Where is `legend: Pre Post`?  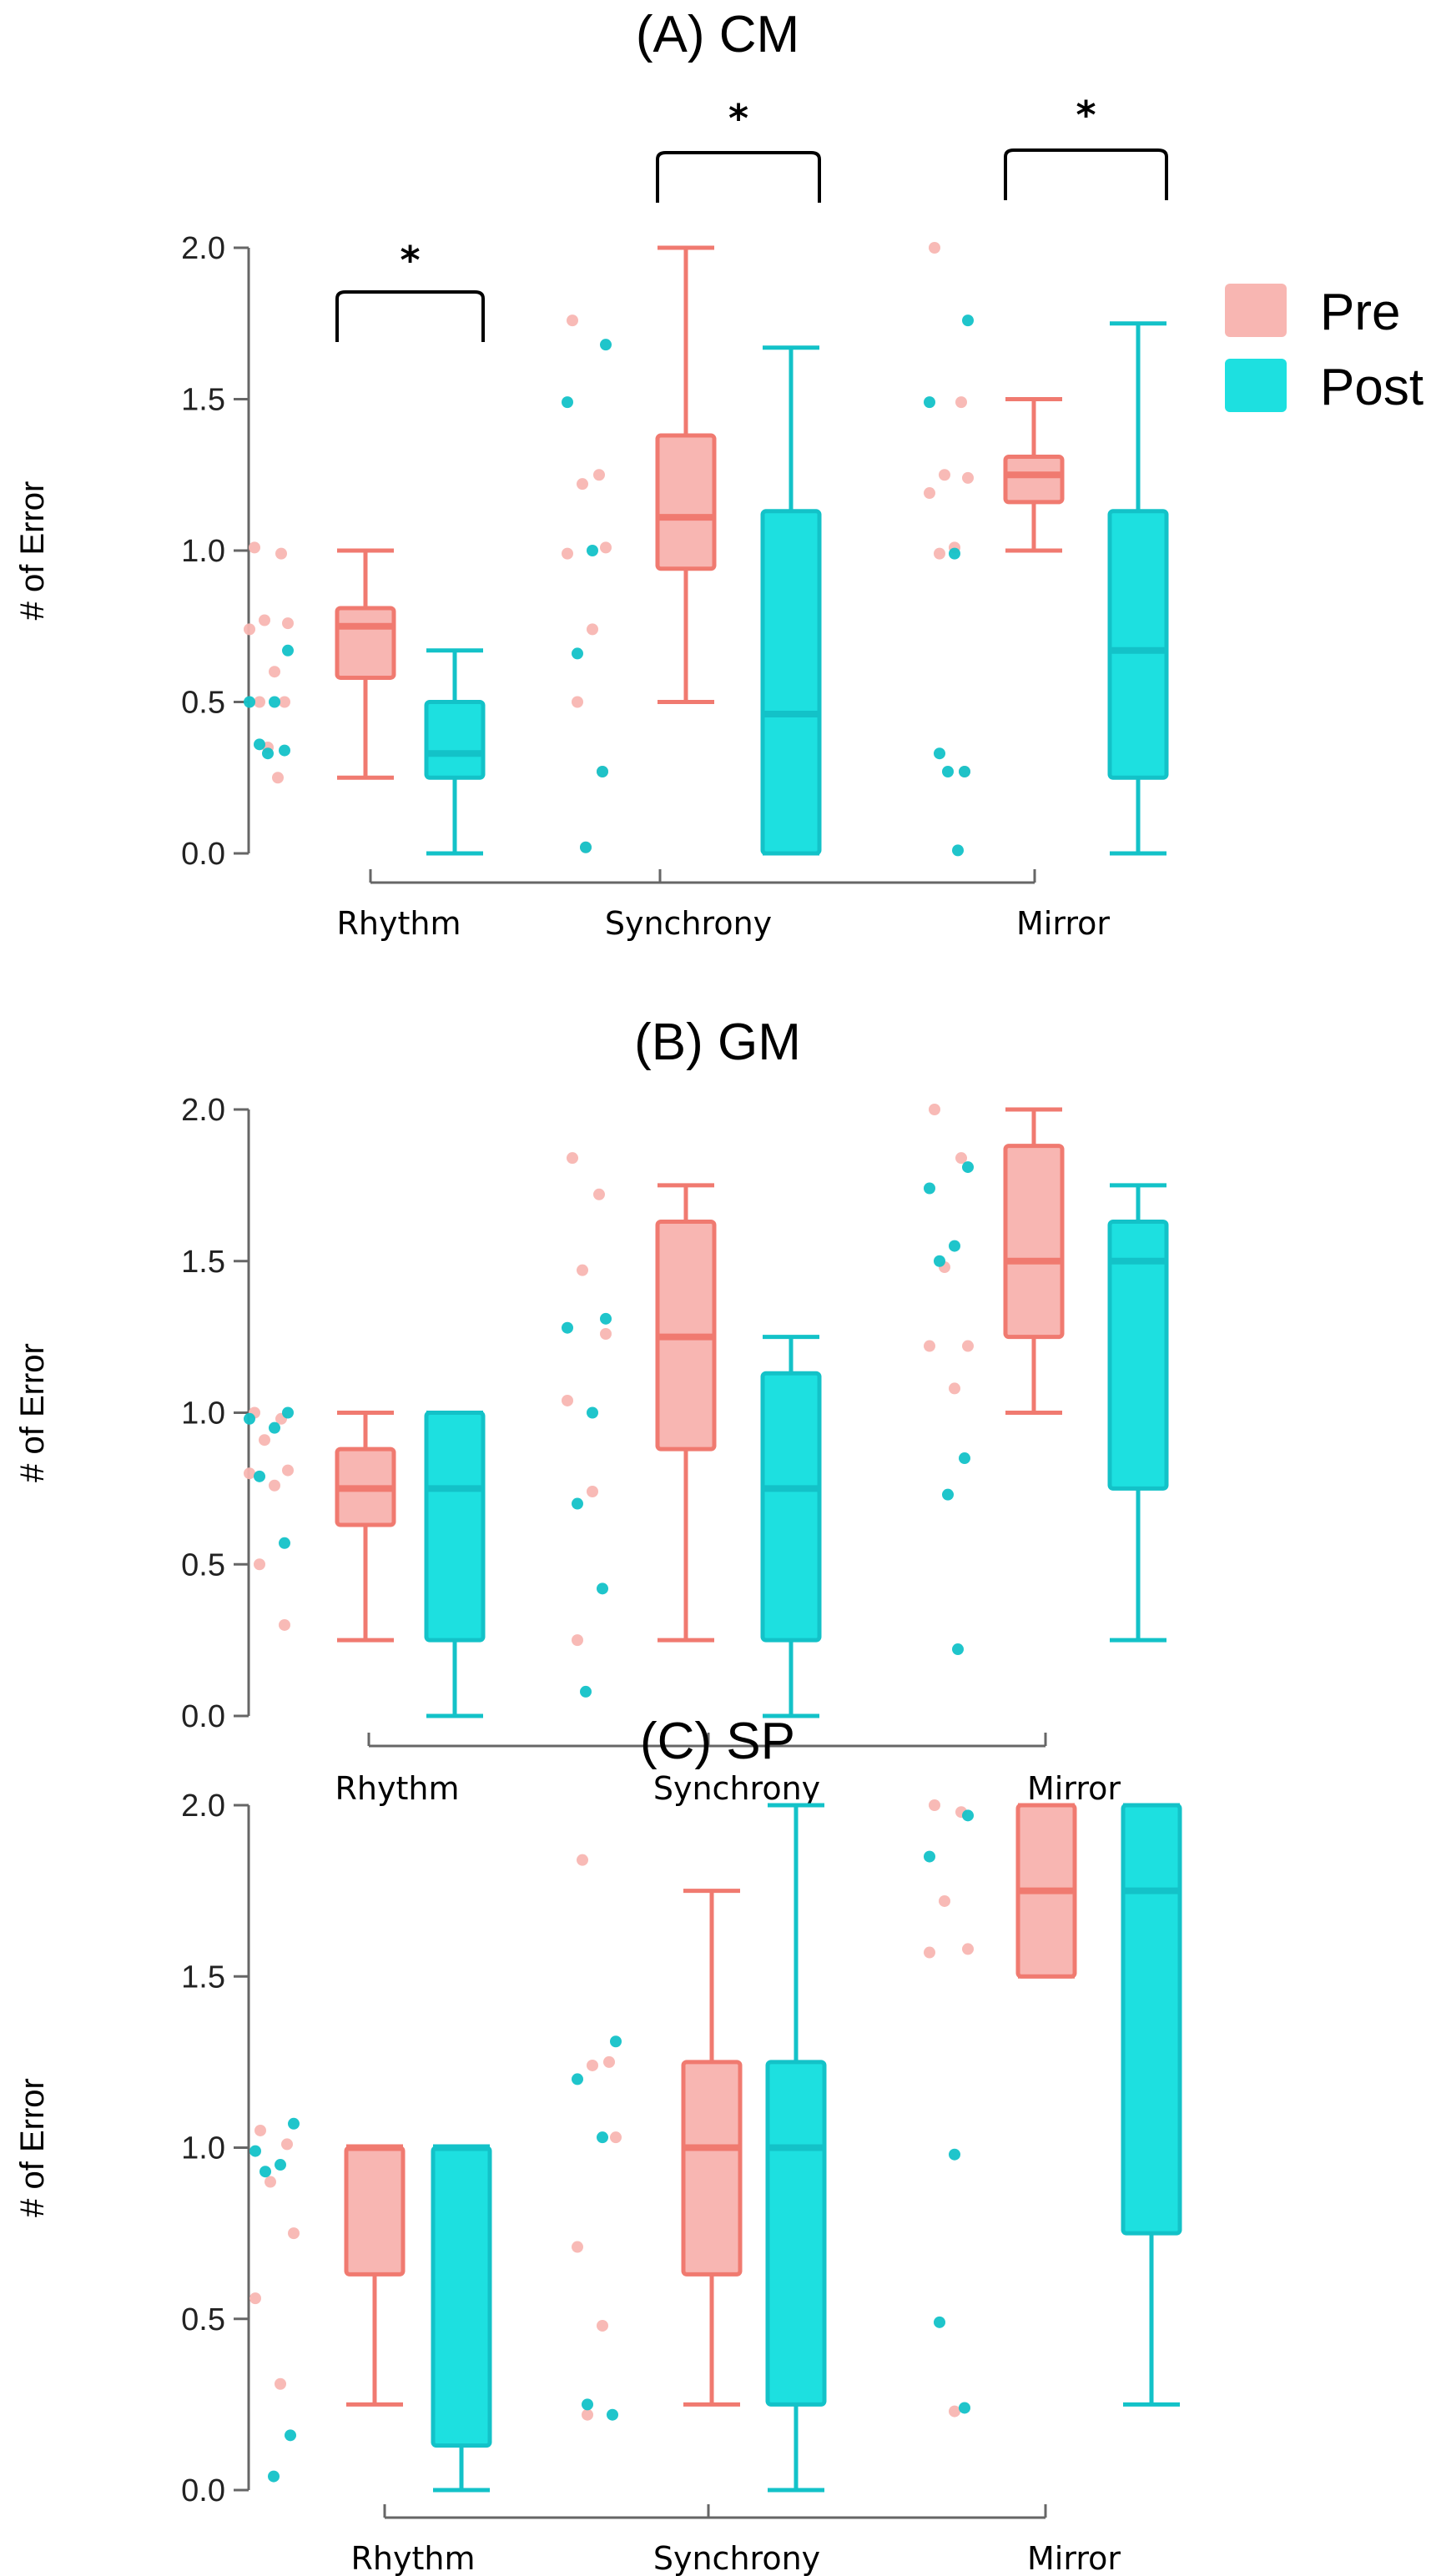
legend: Pre Post is located at coordinates (1324, 350).